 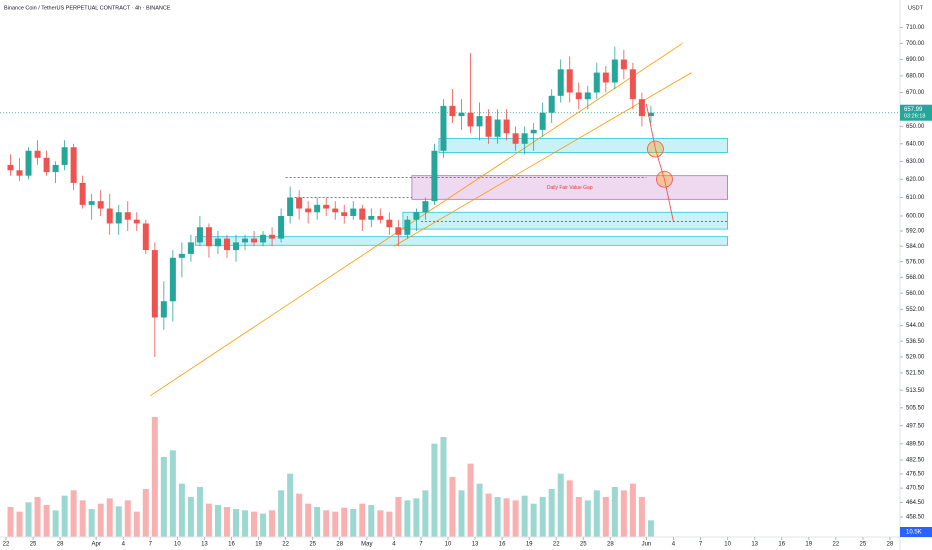 What do you see at coordinates (915, 503) in the screenshot?
I see `y-tick-label: 464.50` at bounding box center [915, 503].